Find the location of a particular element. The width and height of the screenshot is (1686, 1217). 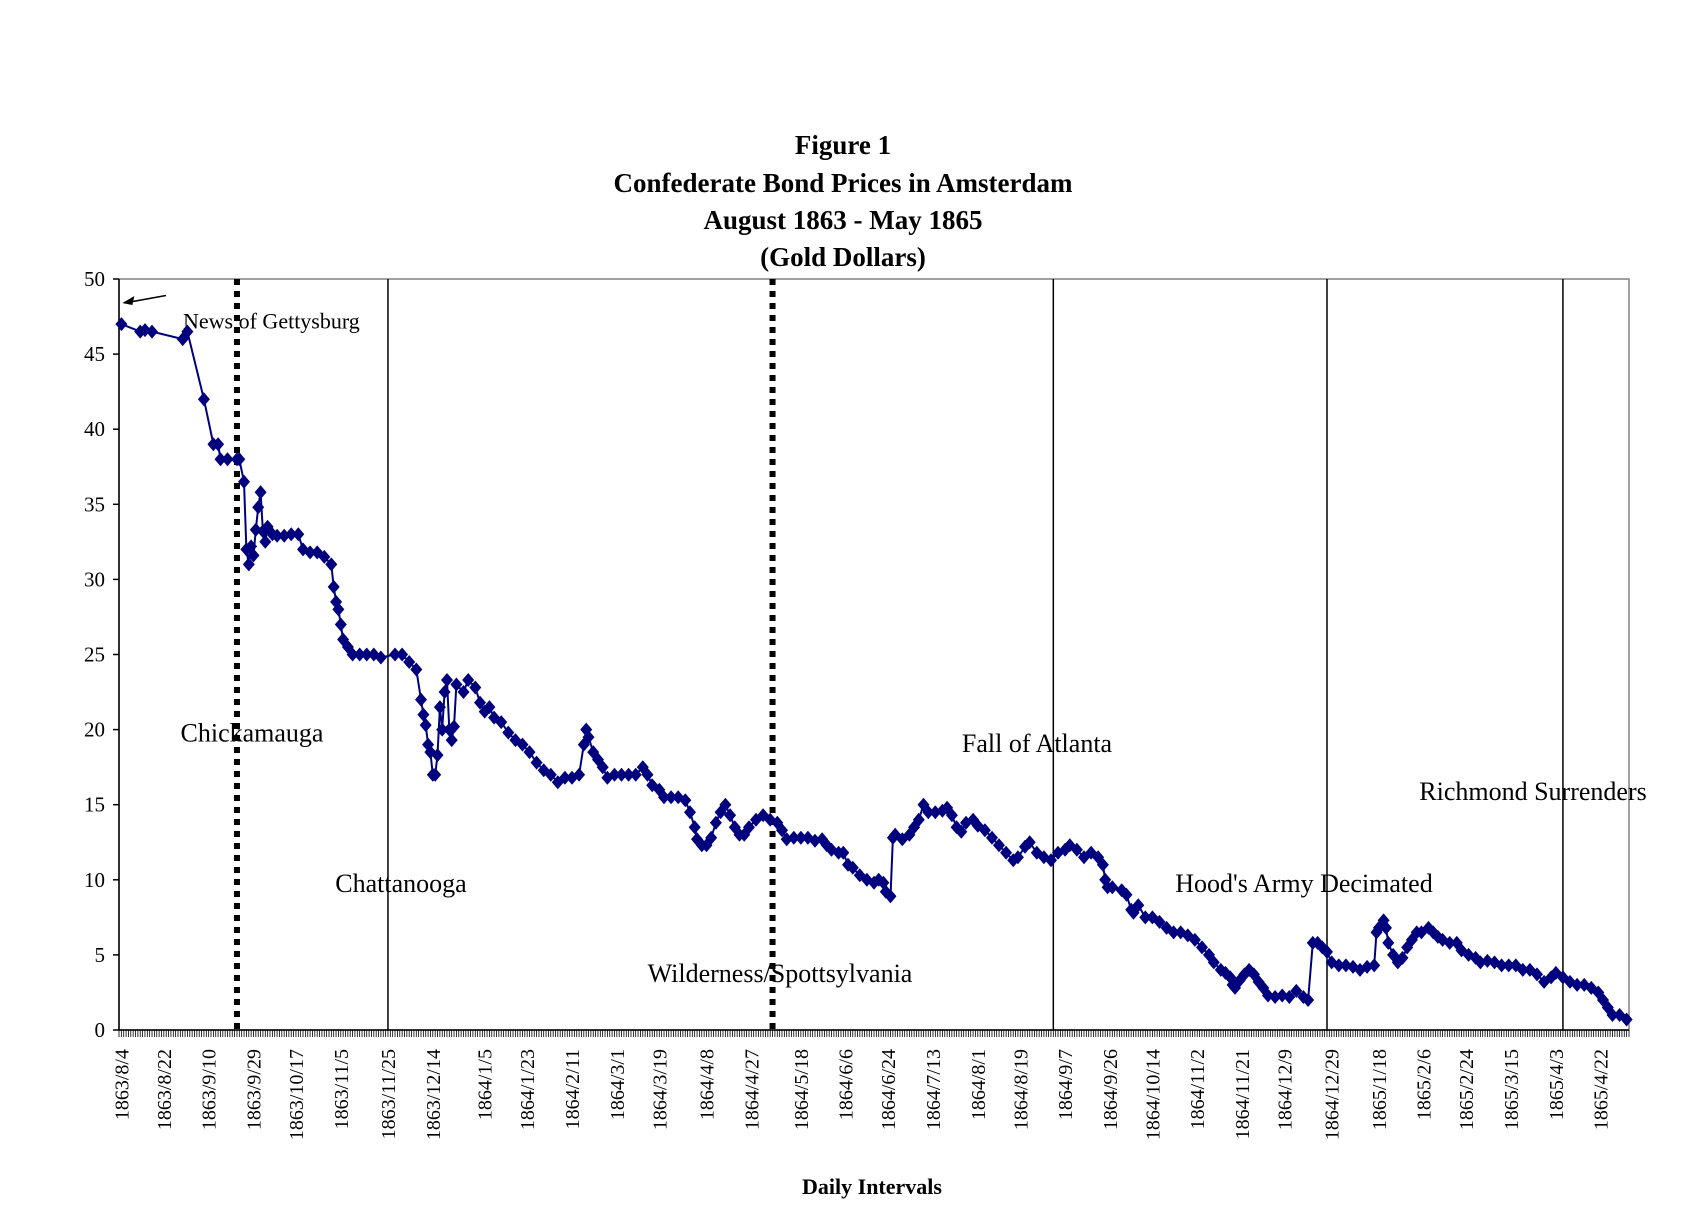

event-label: Wilderness/Spottsylvania is located at coordinates (780, 973).